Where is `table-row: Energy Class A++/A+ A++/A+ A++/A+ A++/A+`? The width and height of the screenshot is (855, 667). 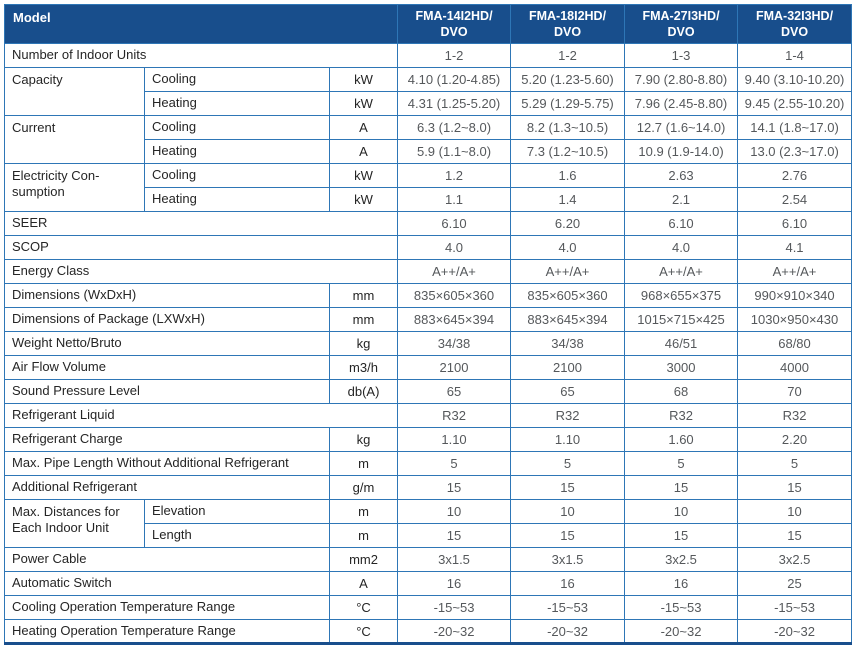
table-row: Energy Class A++/A+ A++/A+ A++/A+ A++/A+ is located at coordinates (428, 271).